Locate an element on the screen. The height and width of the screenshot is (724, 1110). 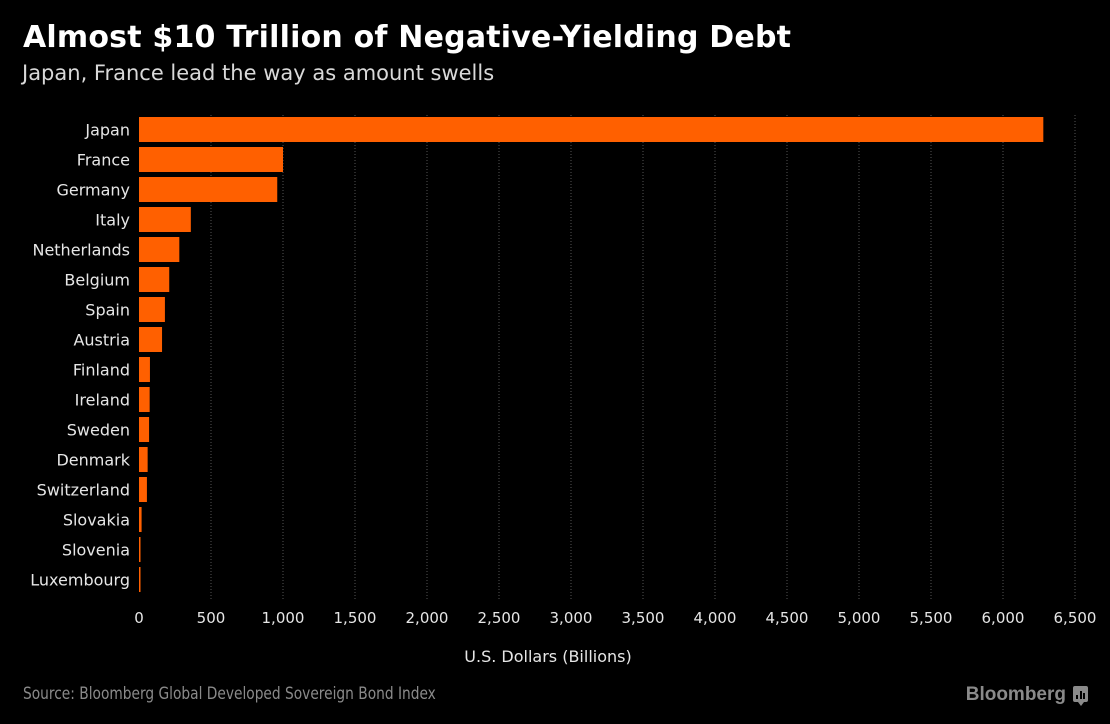
category-label: Denmark is located at coordinates (93, 460).